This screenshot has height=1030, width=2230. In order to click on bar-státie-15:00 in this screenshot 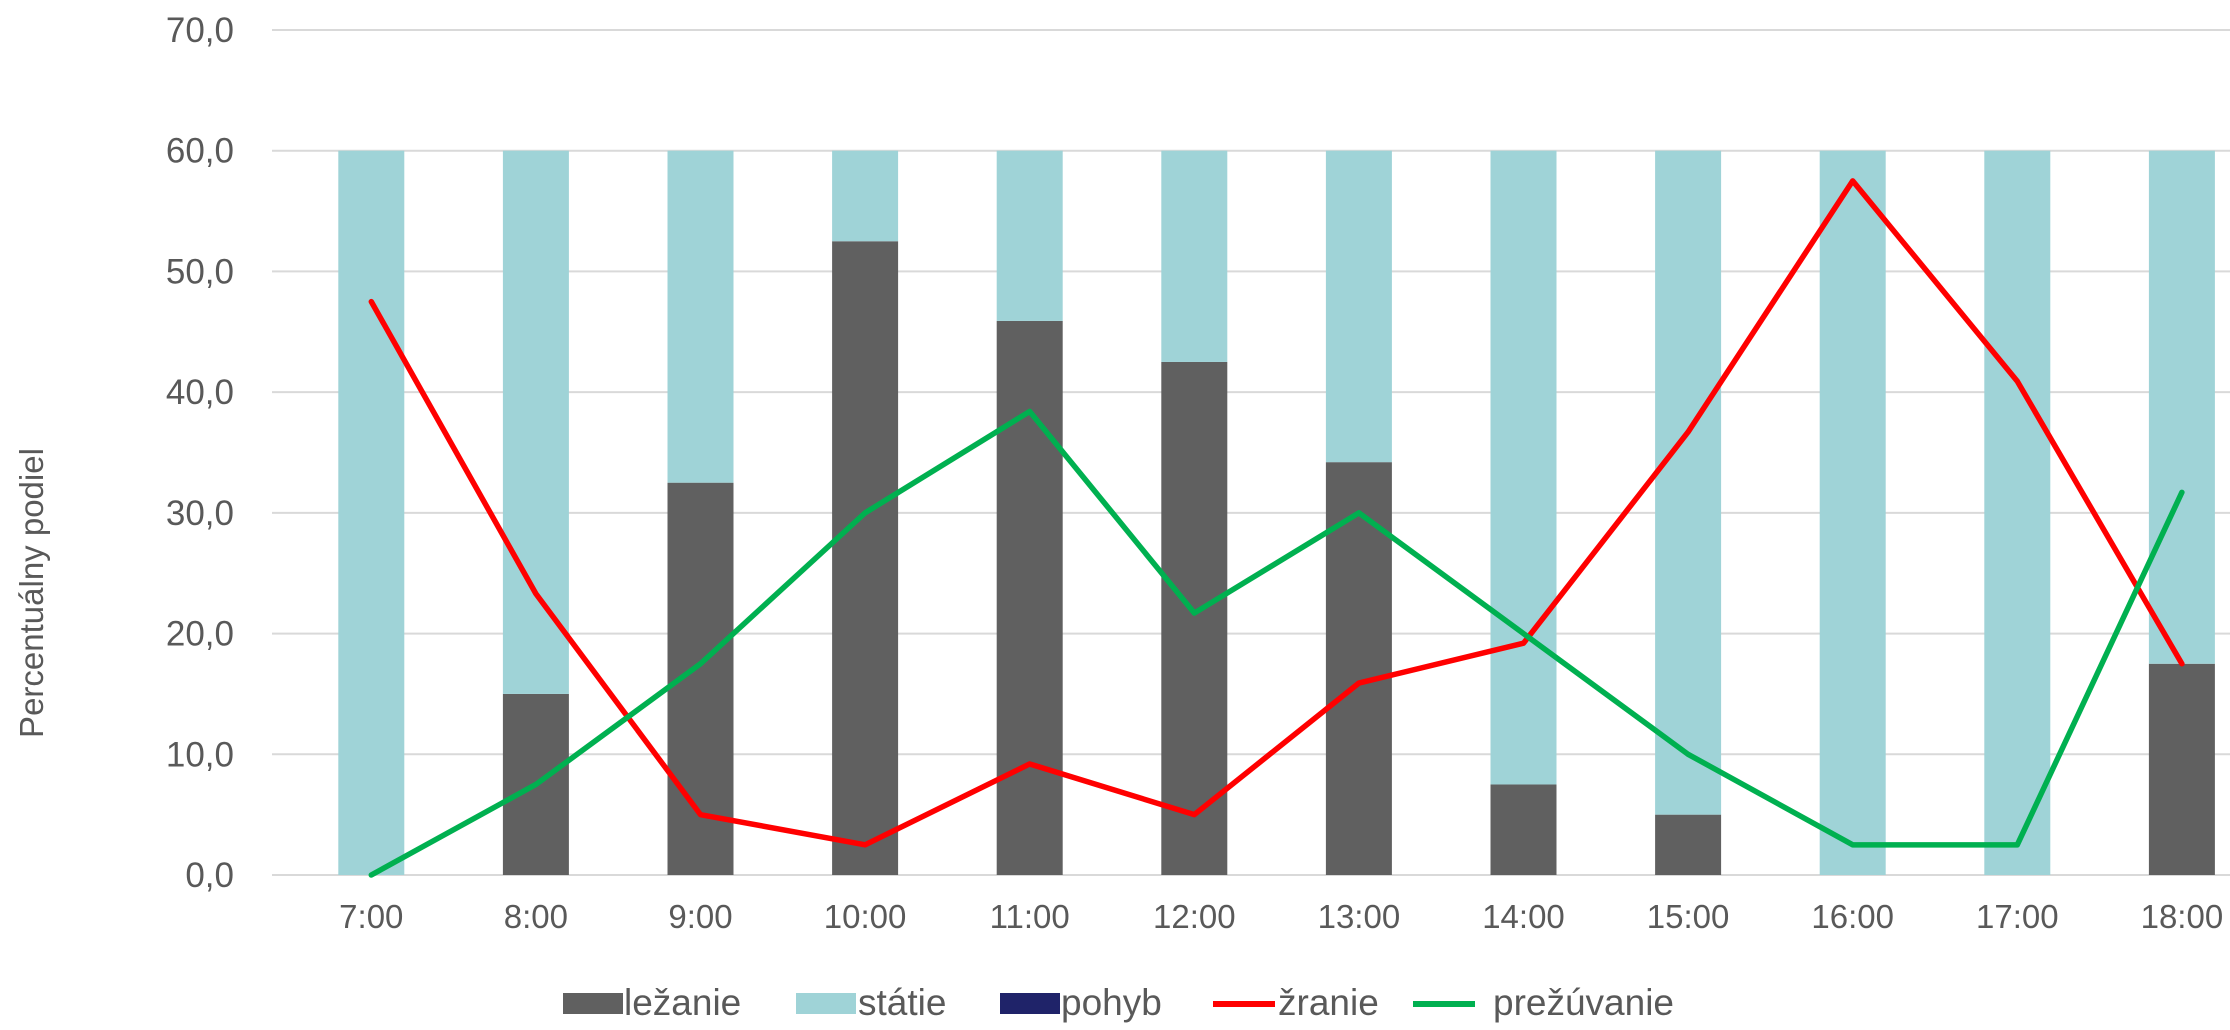, I will do `click(1688, 482)`.